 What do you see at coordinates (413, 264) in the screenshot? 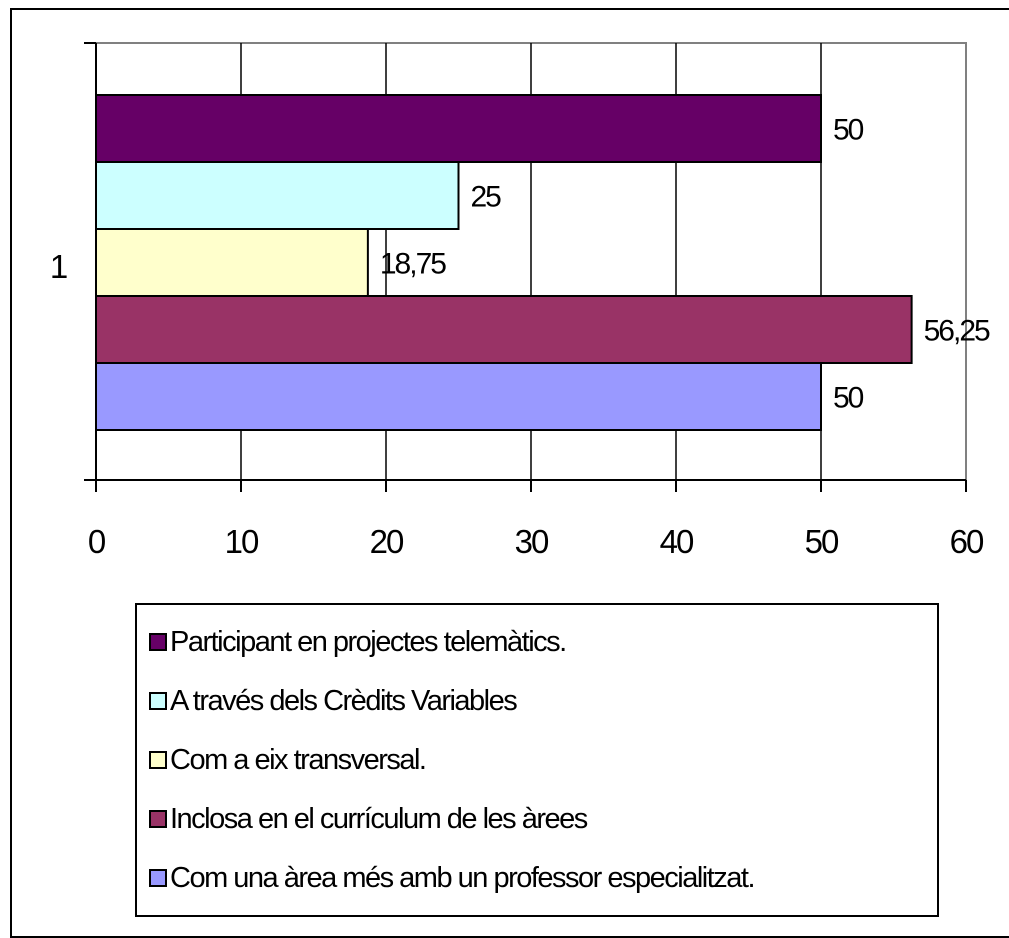
I see `data-label-series-3: 18,75` at bounding box center [413, 264].